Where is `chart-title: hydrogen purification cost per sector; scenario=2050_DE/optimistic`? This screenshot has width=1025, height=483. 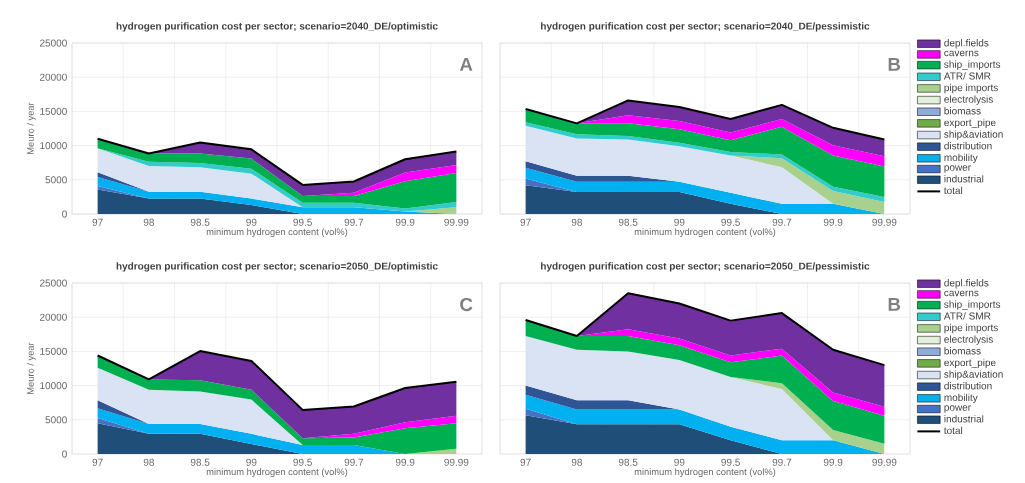 chart-title: hydrogen purification cost per sector; scenario=2050_DE/optimistic is located at coordinates (277, 267).